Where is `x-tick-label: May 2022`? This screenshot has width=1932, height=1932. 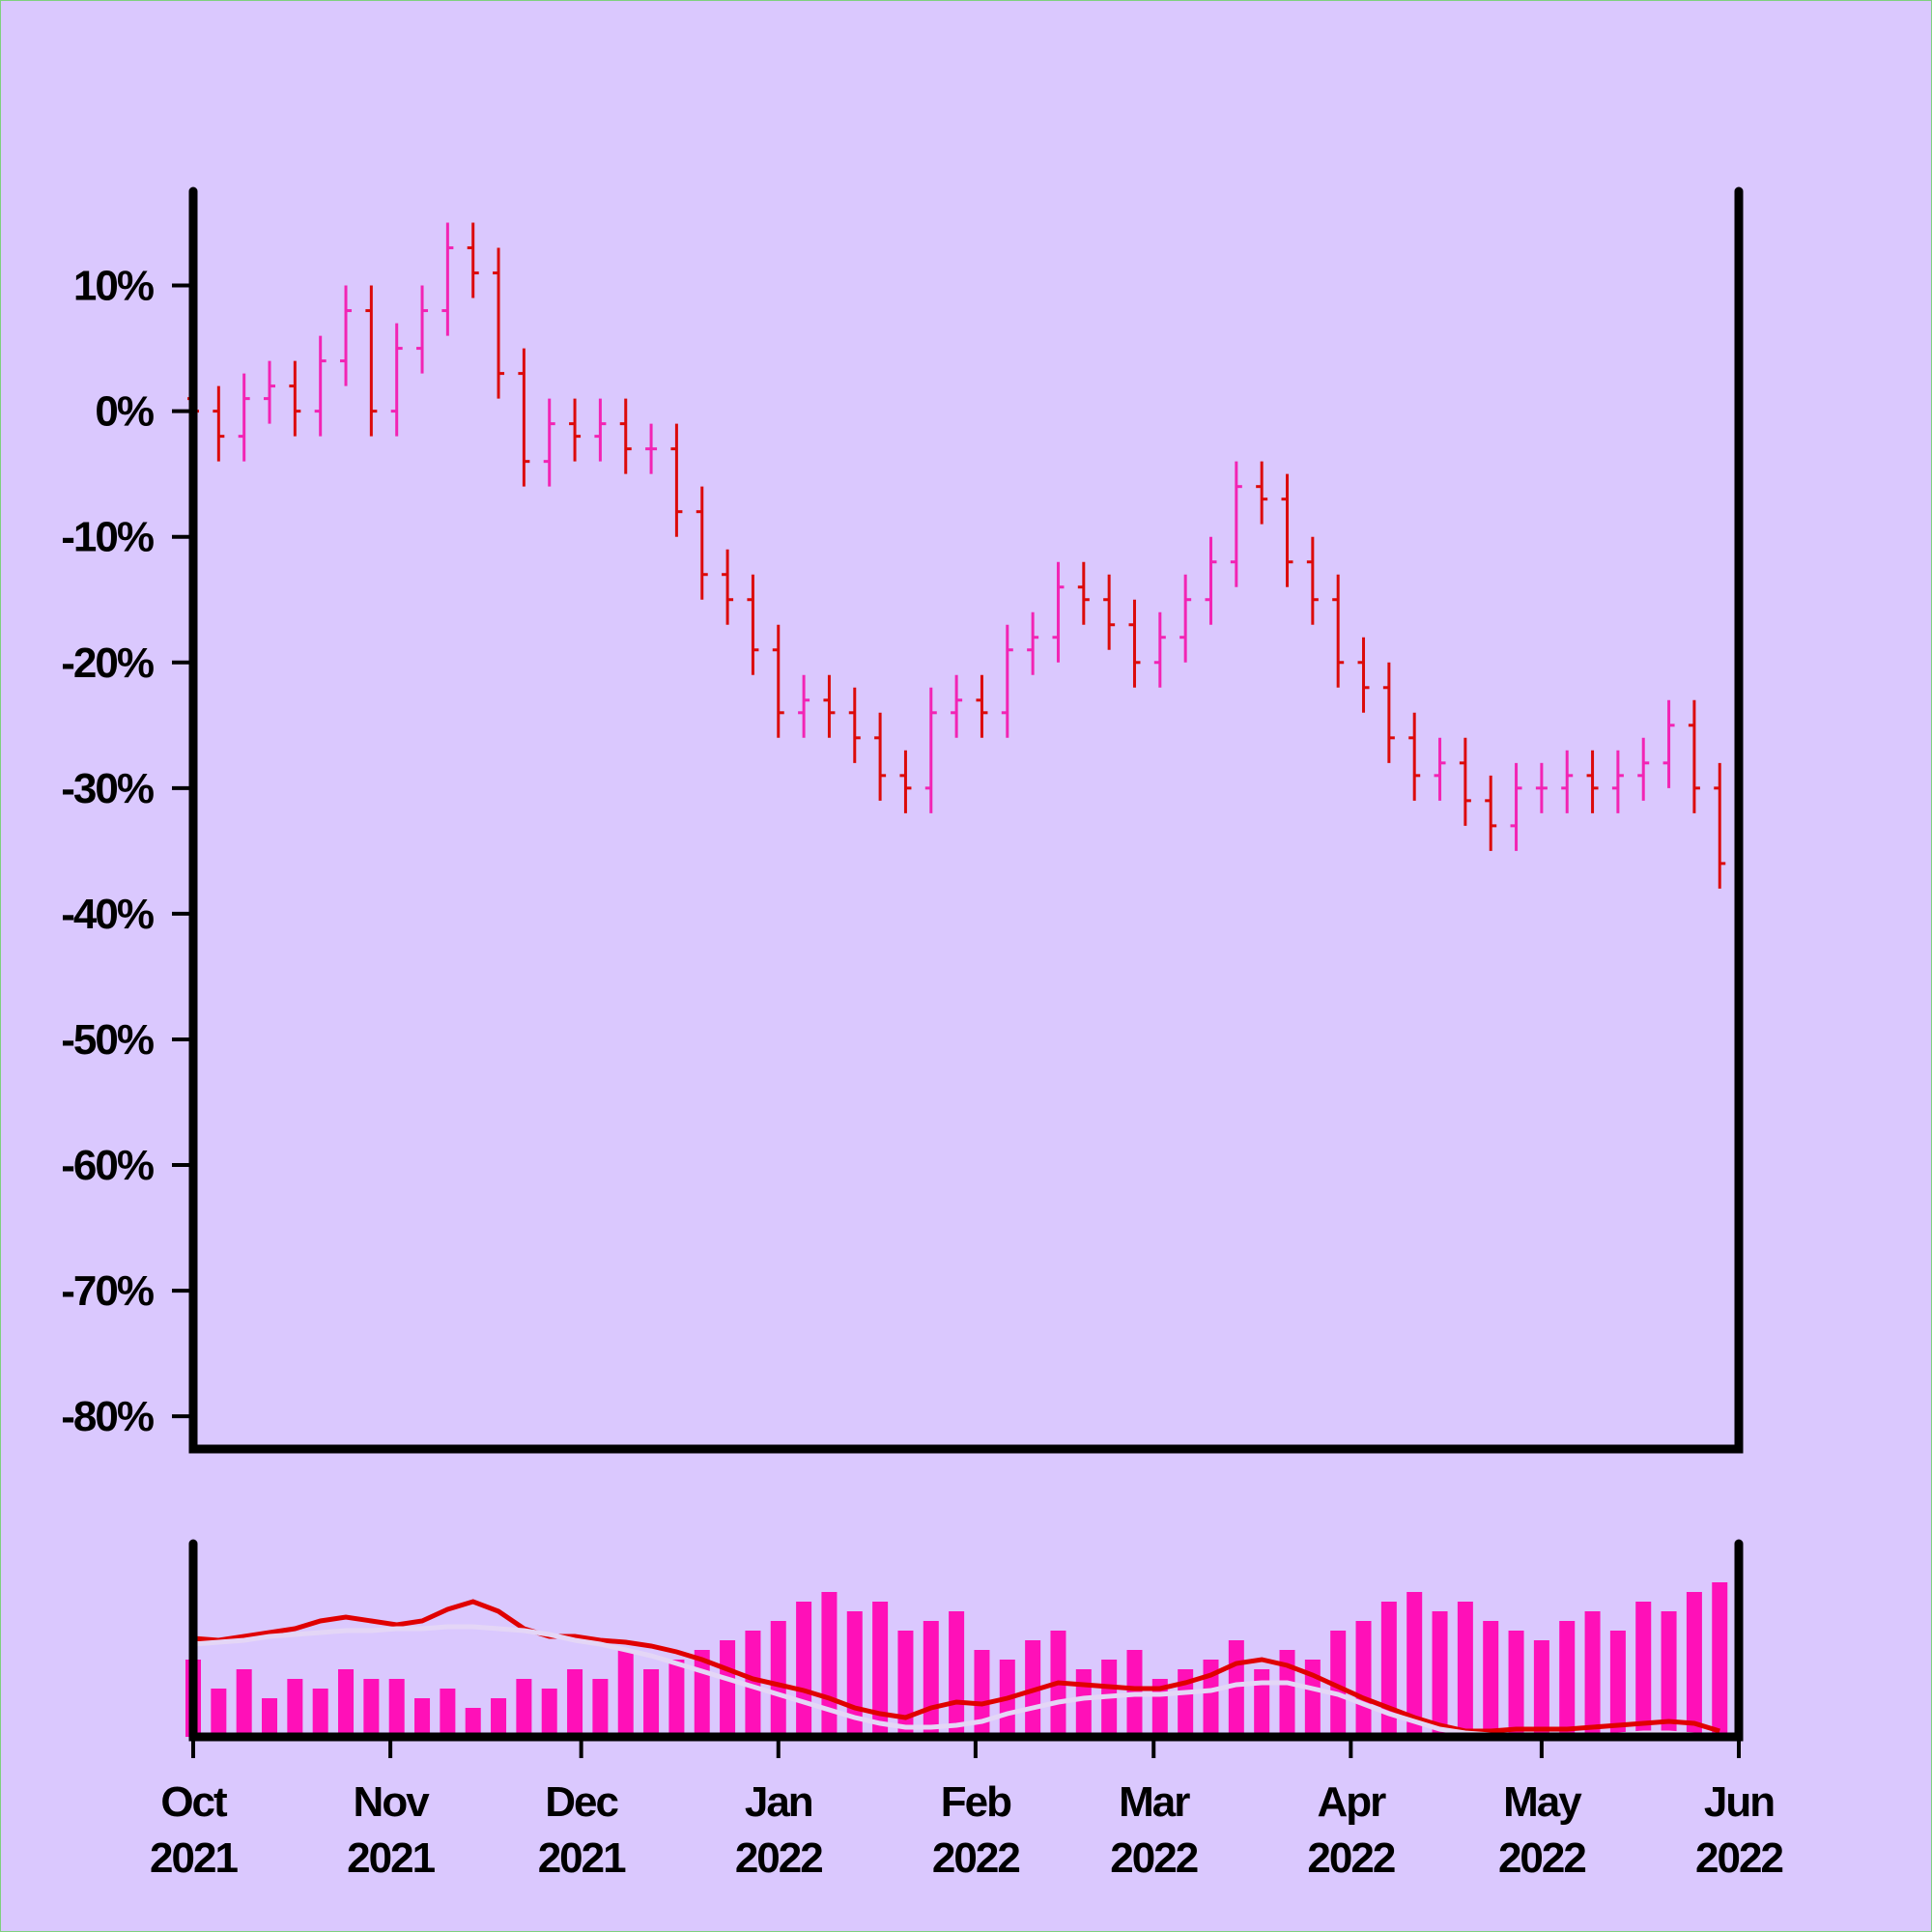
x-tick-label: May 2022 is located at coordinates (1541, 1830).